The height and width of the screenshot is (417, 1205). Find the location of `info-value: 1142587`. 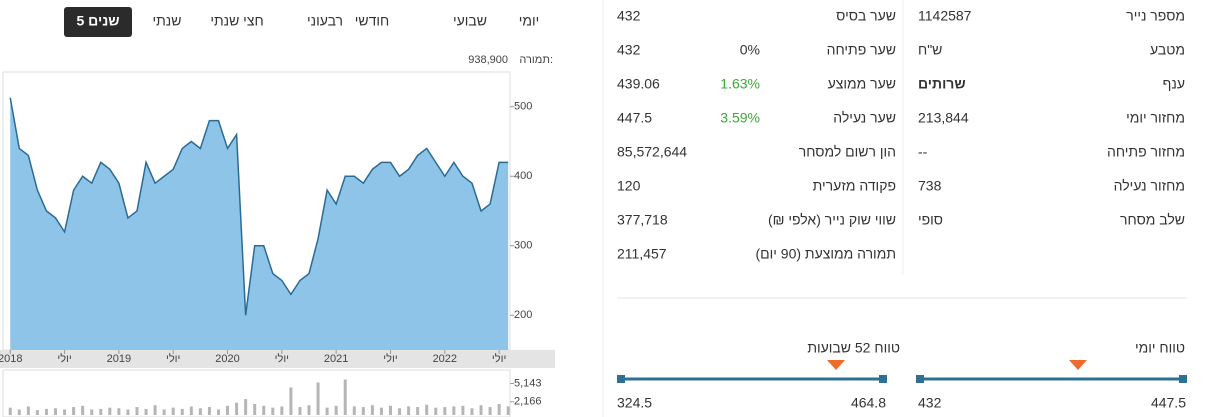

info-value: 1142587 is located at coordinates (945, 16).